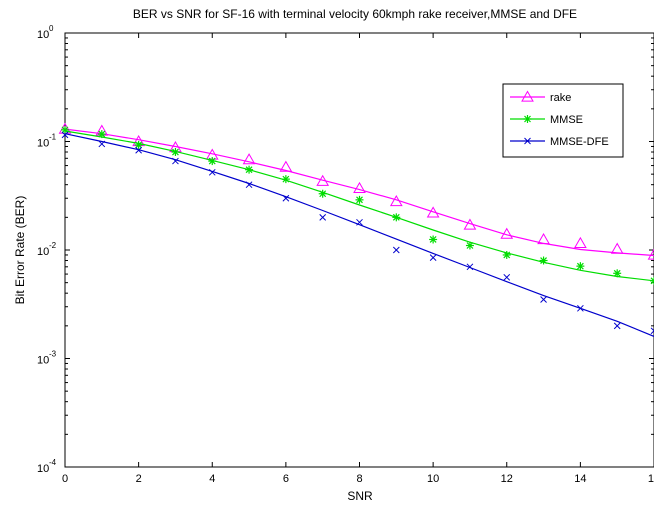 The image size is (654, 506). What do you see at coordinates (65, 479) in the screenshot?
I see `x-tick-label: 0` at bounding box center [65, 479].